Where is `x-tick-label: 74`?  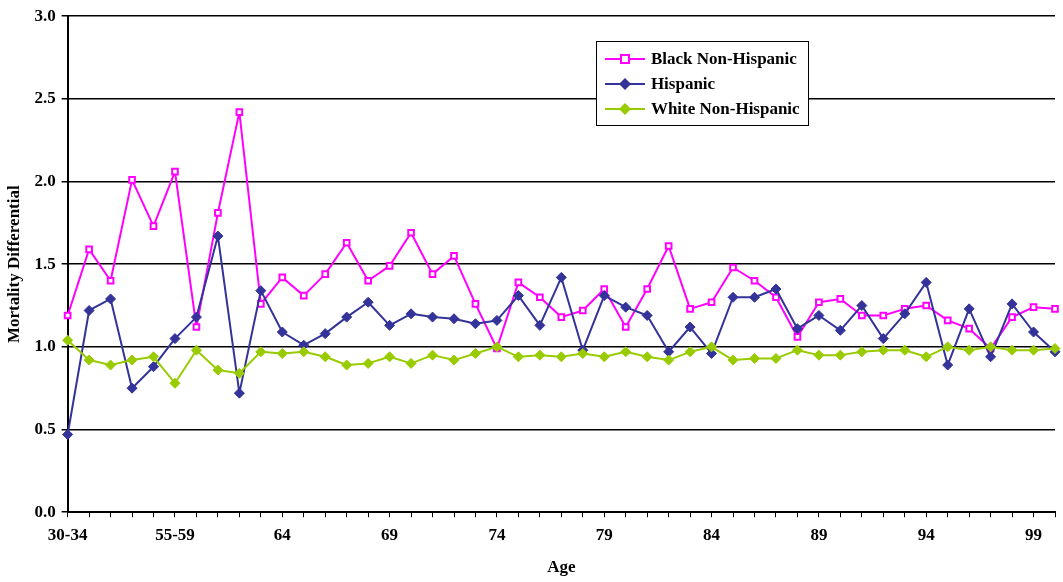 x-tick-label: 74 is located at coordinates (497, 534).